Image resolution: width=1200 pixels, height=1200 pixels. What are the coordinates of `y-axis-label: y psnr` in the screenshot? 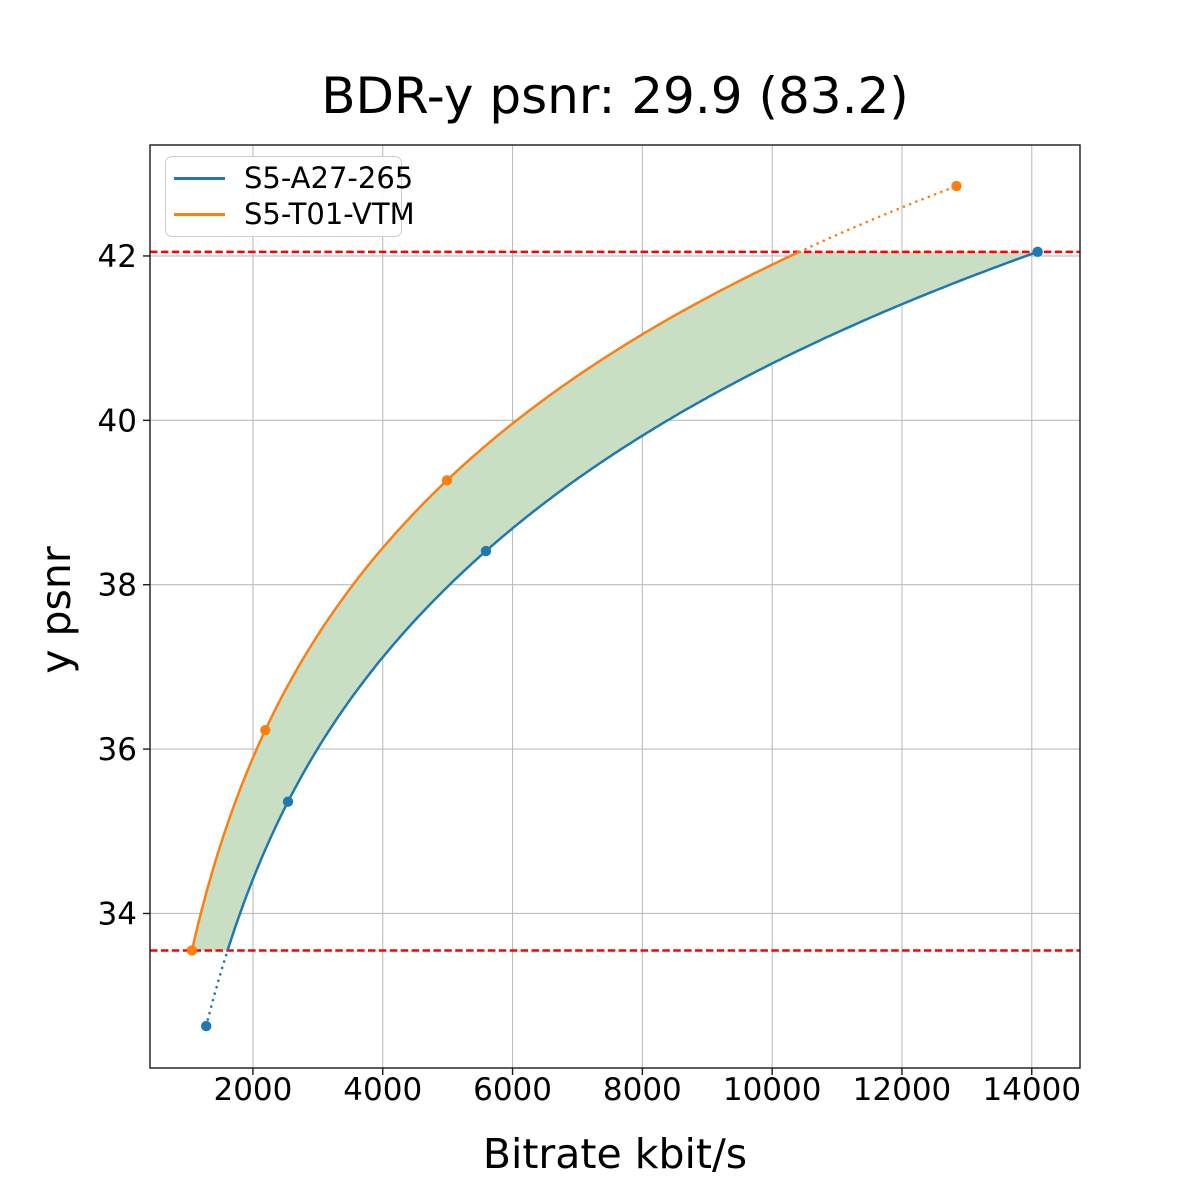 It's located at (56, 610).